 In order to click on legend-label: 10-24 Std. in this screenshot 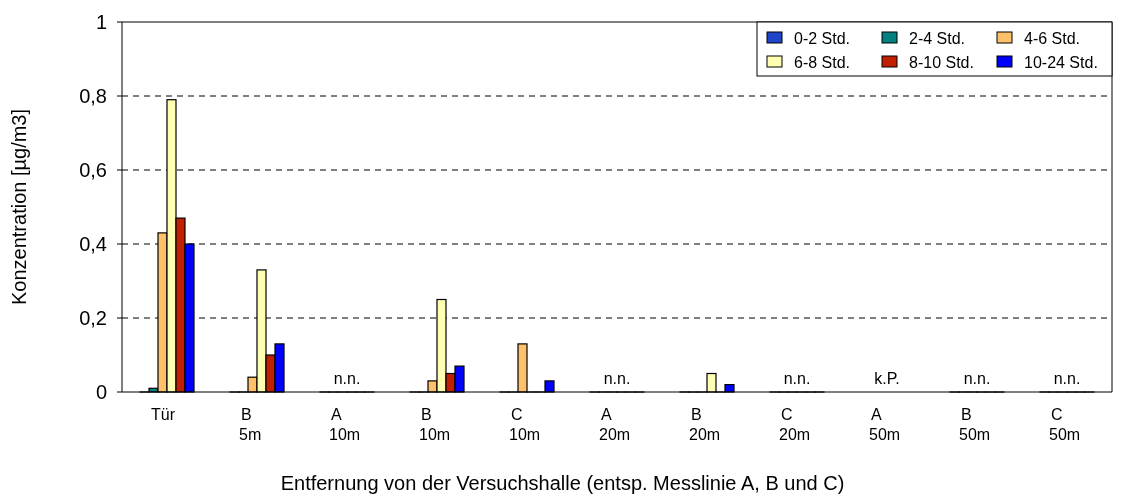, I will do `click(1061, 62)`.